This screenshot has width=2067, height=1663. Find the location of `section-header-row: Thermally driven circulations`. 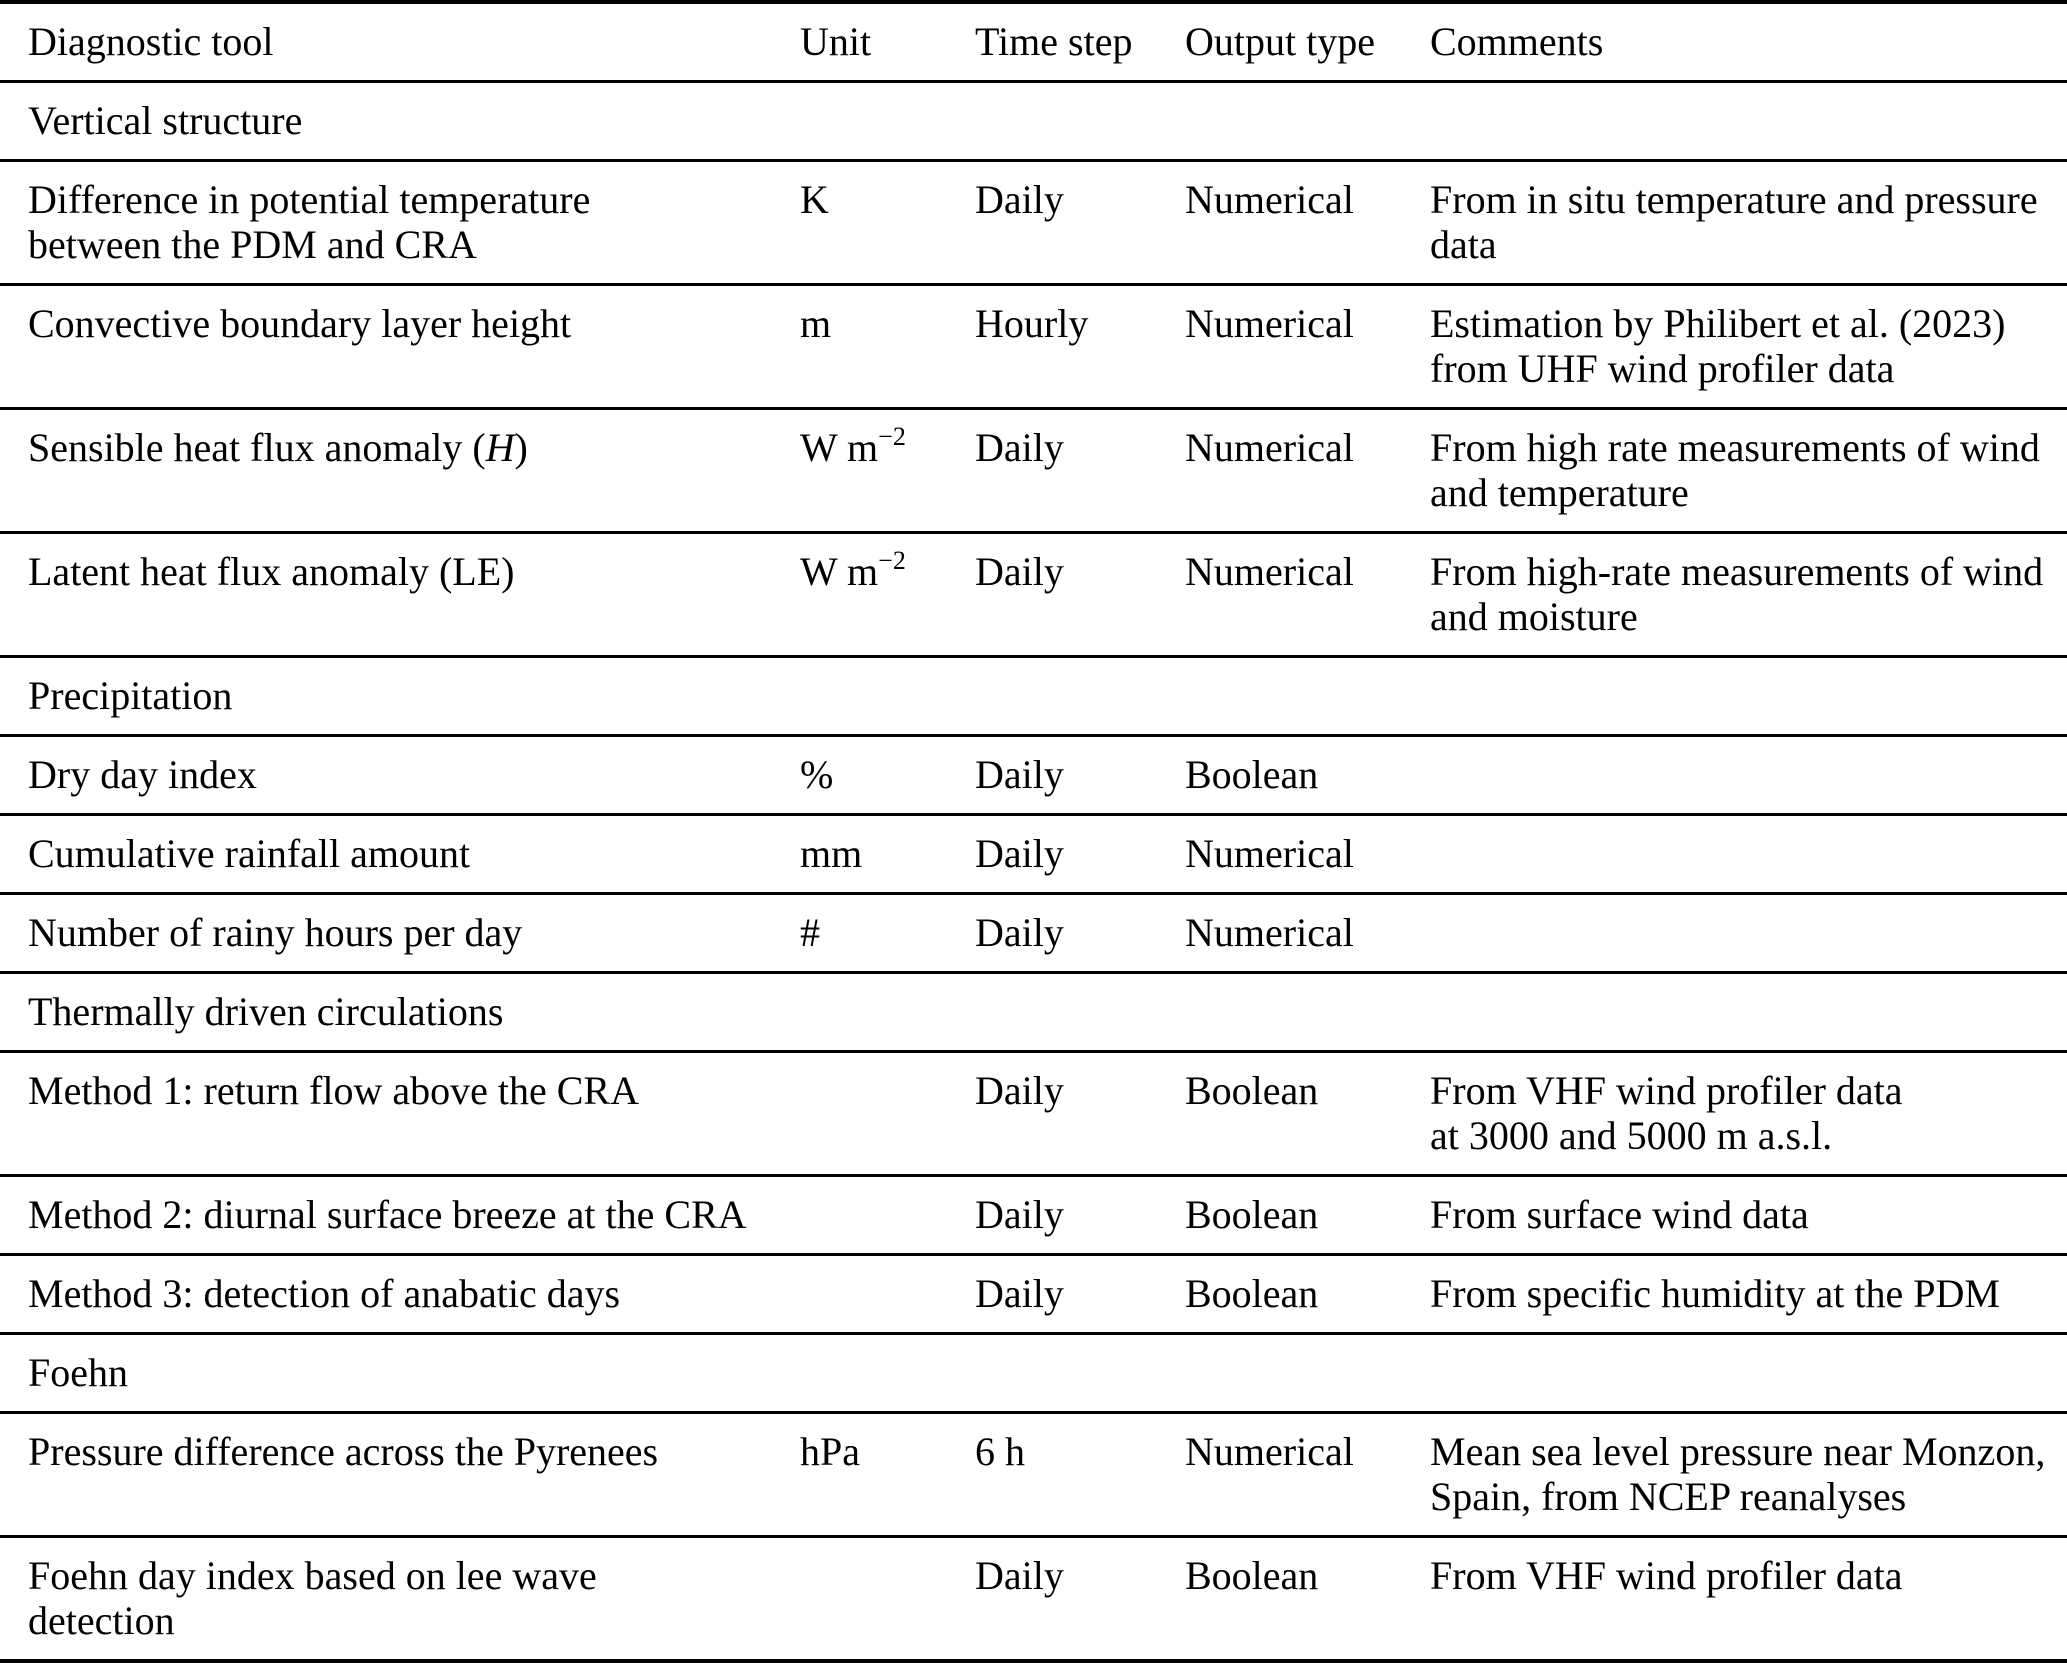

section-header-row: Thermally driven circulations is located at coordinates (1033, 1012).